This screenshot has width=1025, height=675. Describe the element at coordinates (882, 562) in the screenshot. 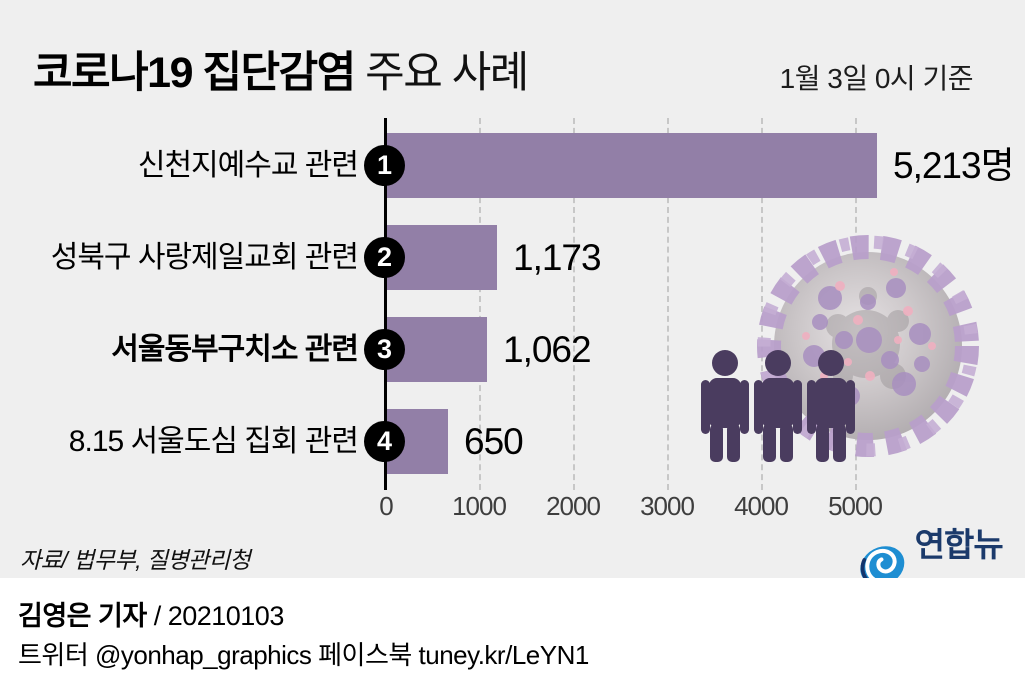

I see `logo-globe-icon` at that location.